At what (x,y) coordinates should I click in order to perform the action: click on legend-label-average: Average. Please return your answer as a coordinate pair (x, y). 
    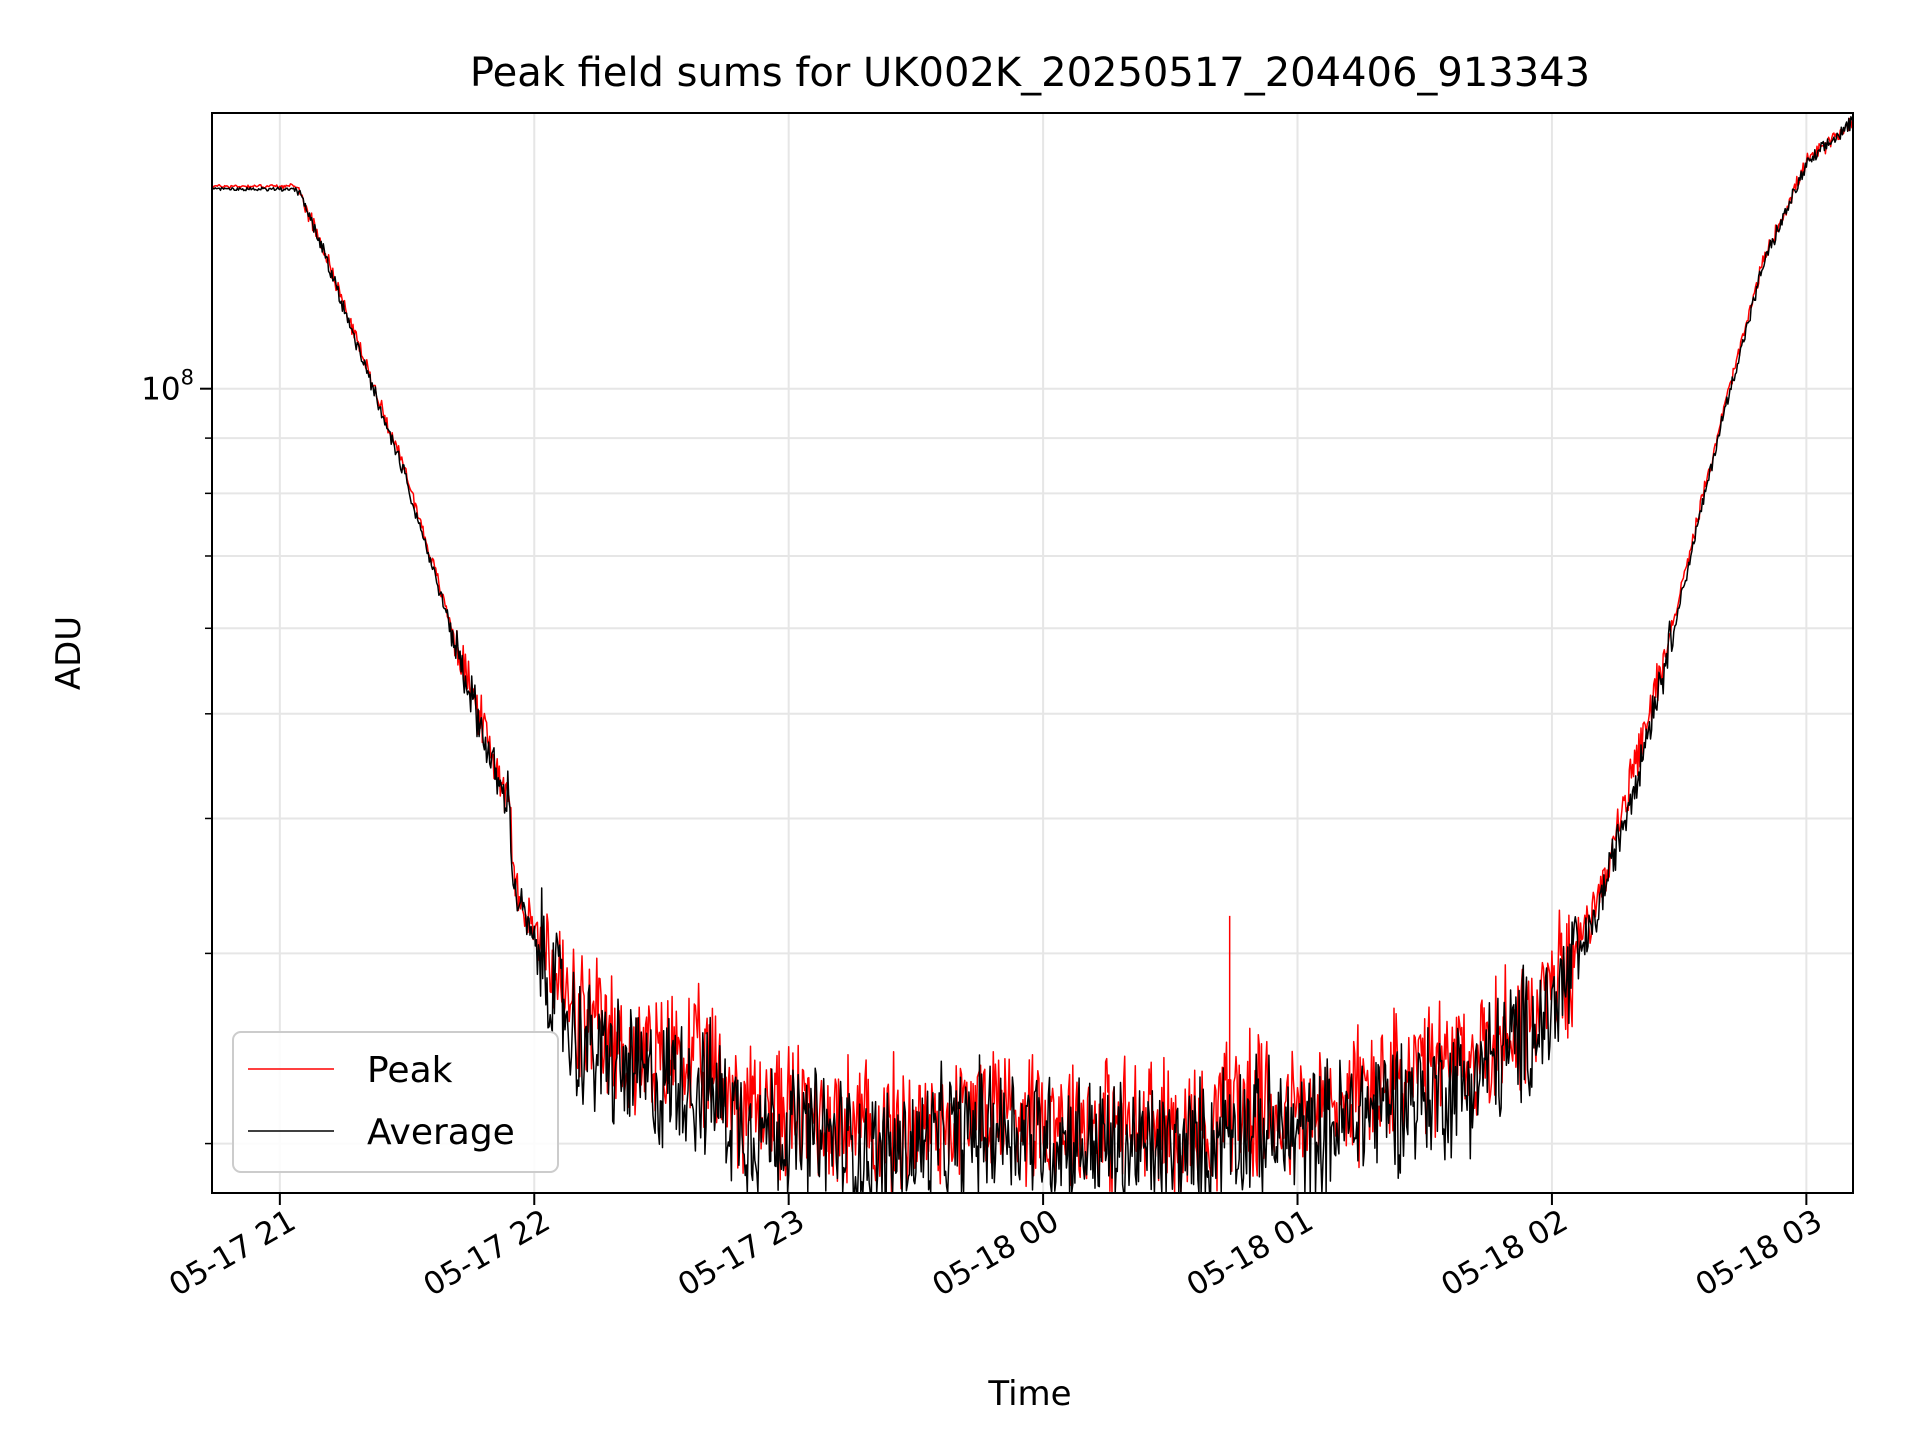
    Looking at the image, I should click on (441, 1132).